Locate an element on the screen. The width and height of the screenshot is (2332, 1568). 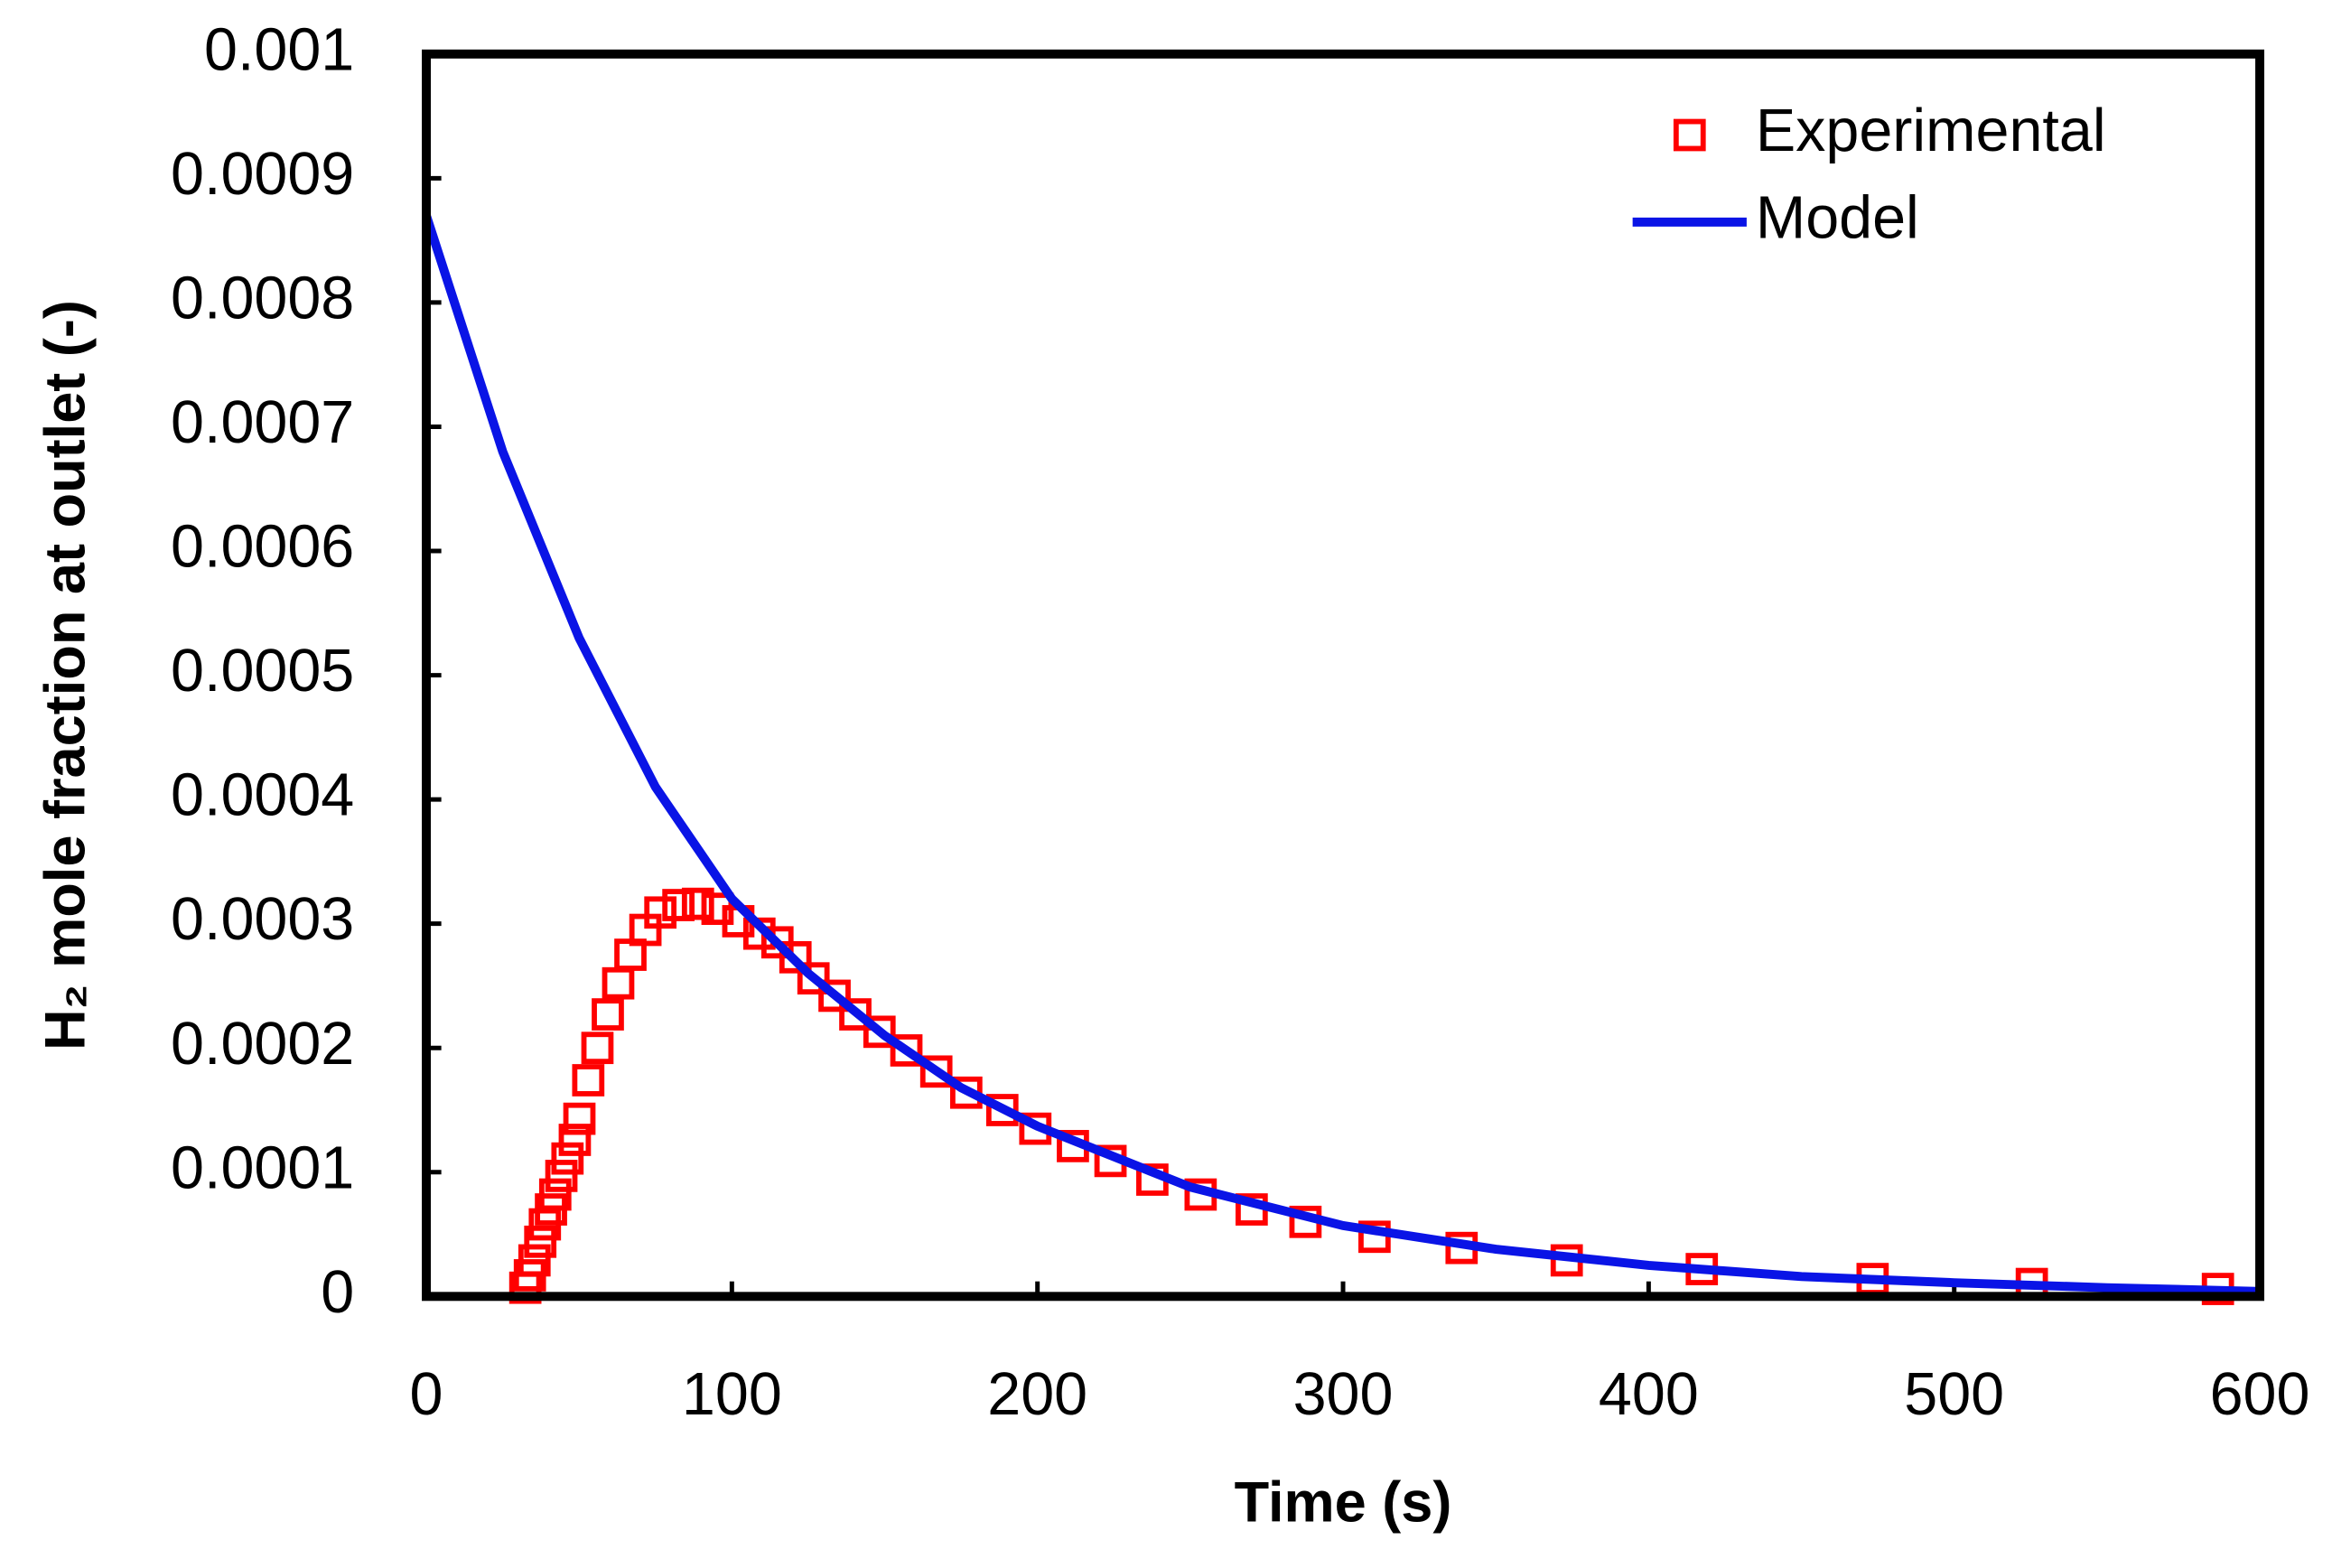
y-tick-label: 0.001 is located at coordinates (279, 49).